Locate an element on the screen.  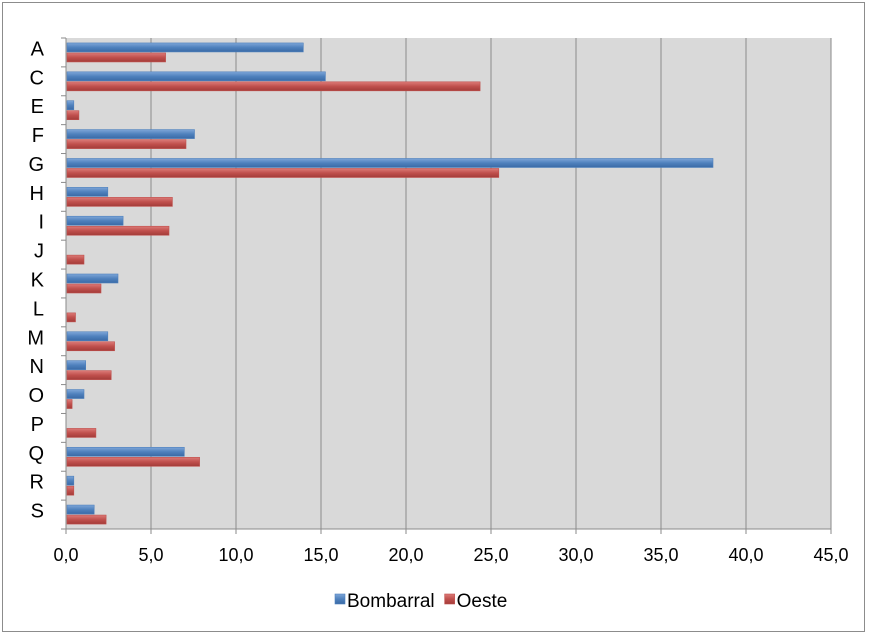
bar-bombarral-k is located at coordinates (92, 278).